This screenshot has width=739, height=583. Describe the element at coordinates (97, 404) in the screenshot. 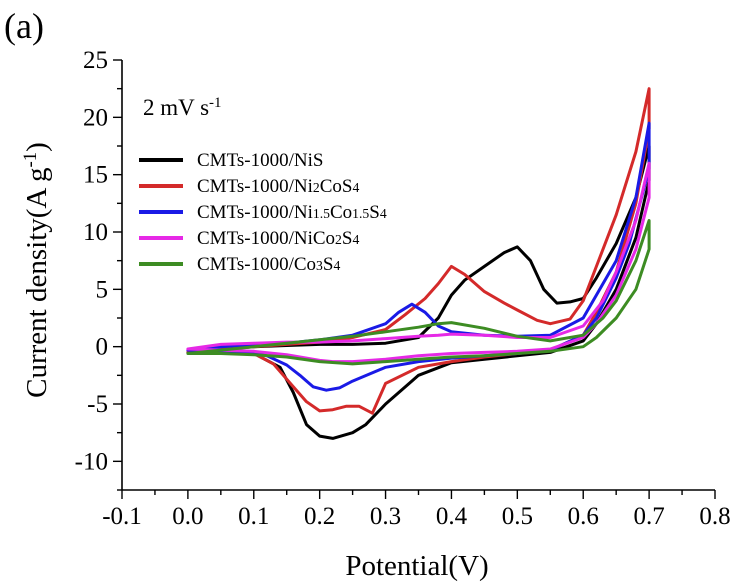

I see `y-tick-label: -5` at that location.